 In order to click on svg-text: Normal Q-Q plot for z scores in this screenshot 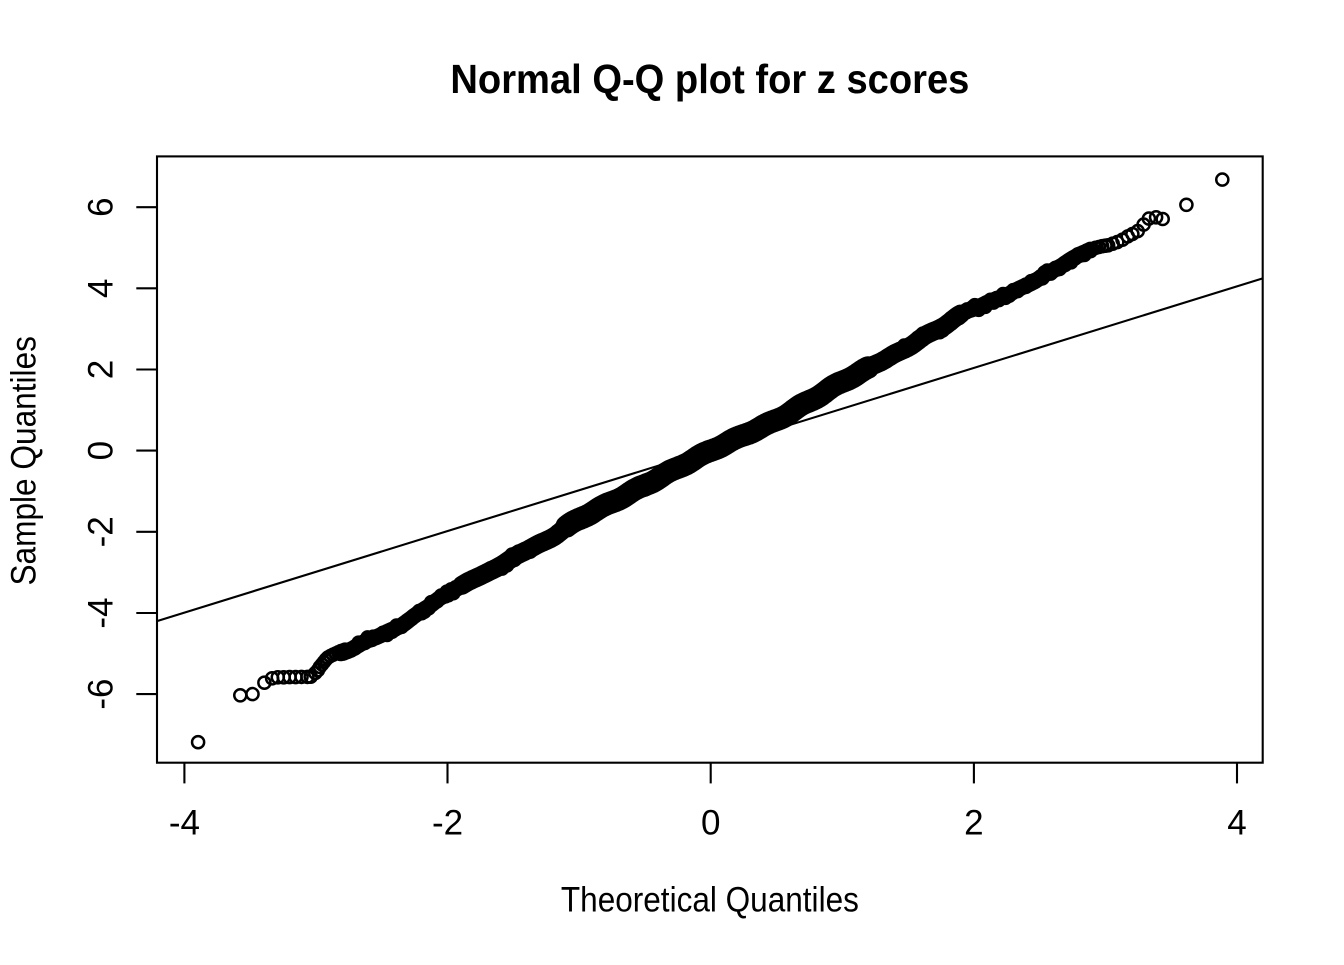, I will do `click(709, 79)`.